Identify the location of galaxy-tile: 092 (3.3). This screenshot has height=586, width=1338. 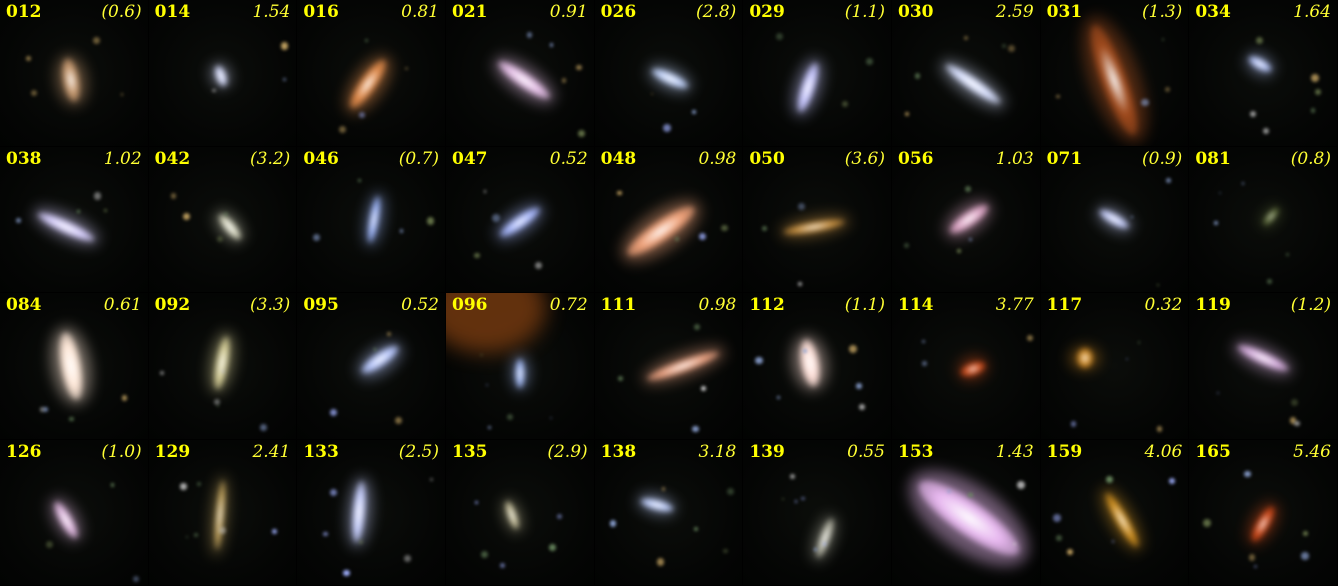
(223, 366).